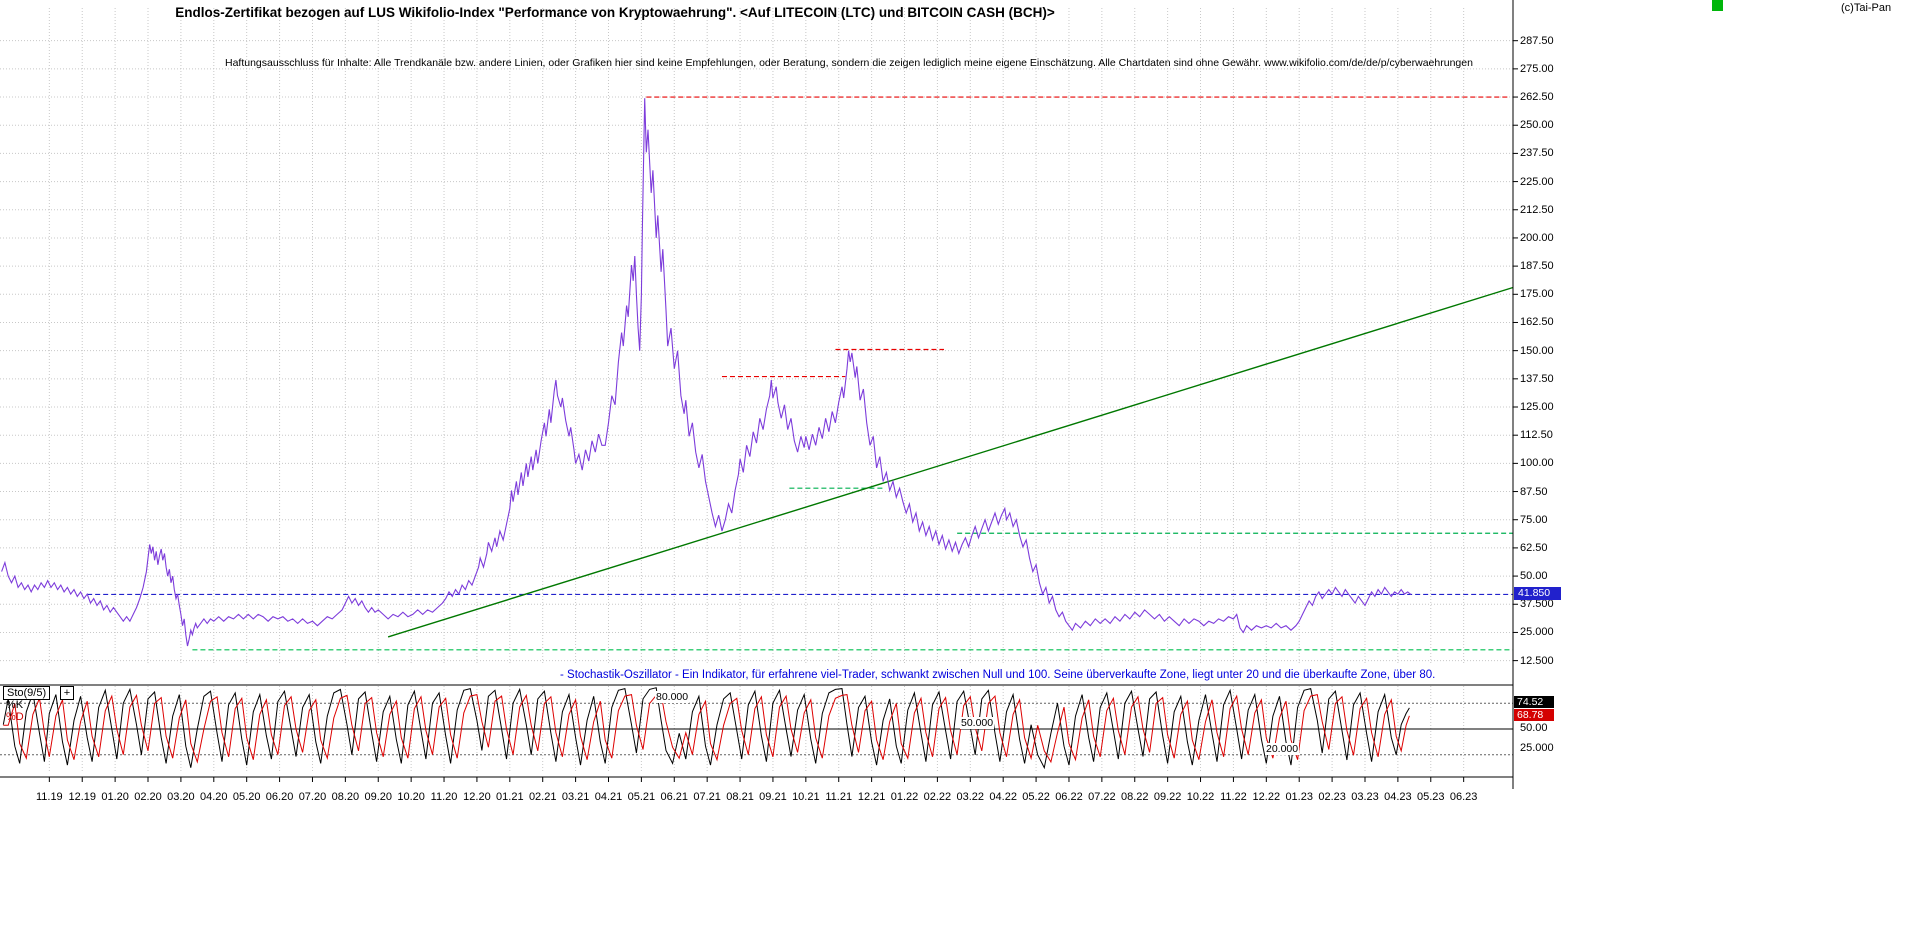 This screenshot has width=1916, height=952. Describe the element at coordinates (1431, 797) in the screenshot. I see `x-axis-tick-label: 05.23` at that location.